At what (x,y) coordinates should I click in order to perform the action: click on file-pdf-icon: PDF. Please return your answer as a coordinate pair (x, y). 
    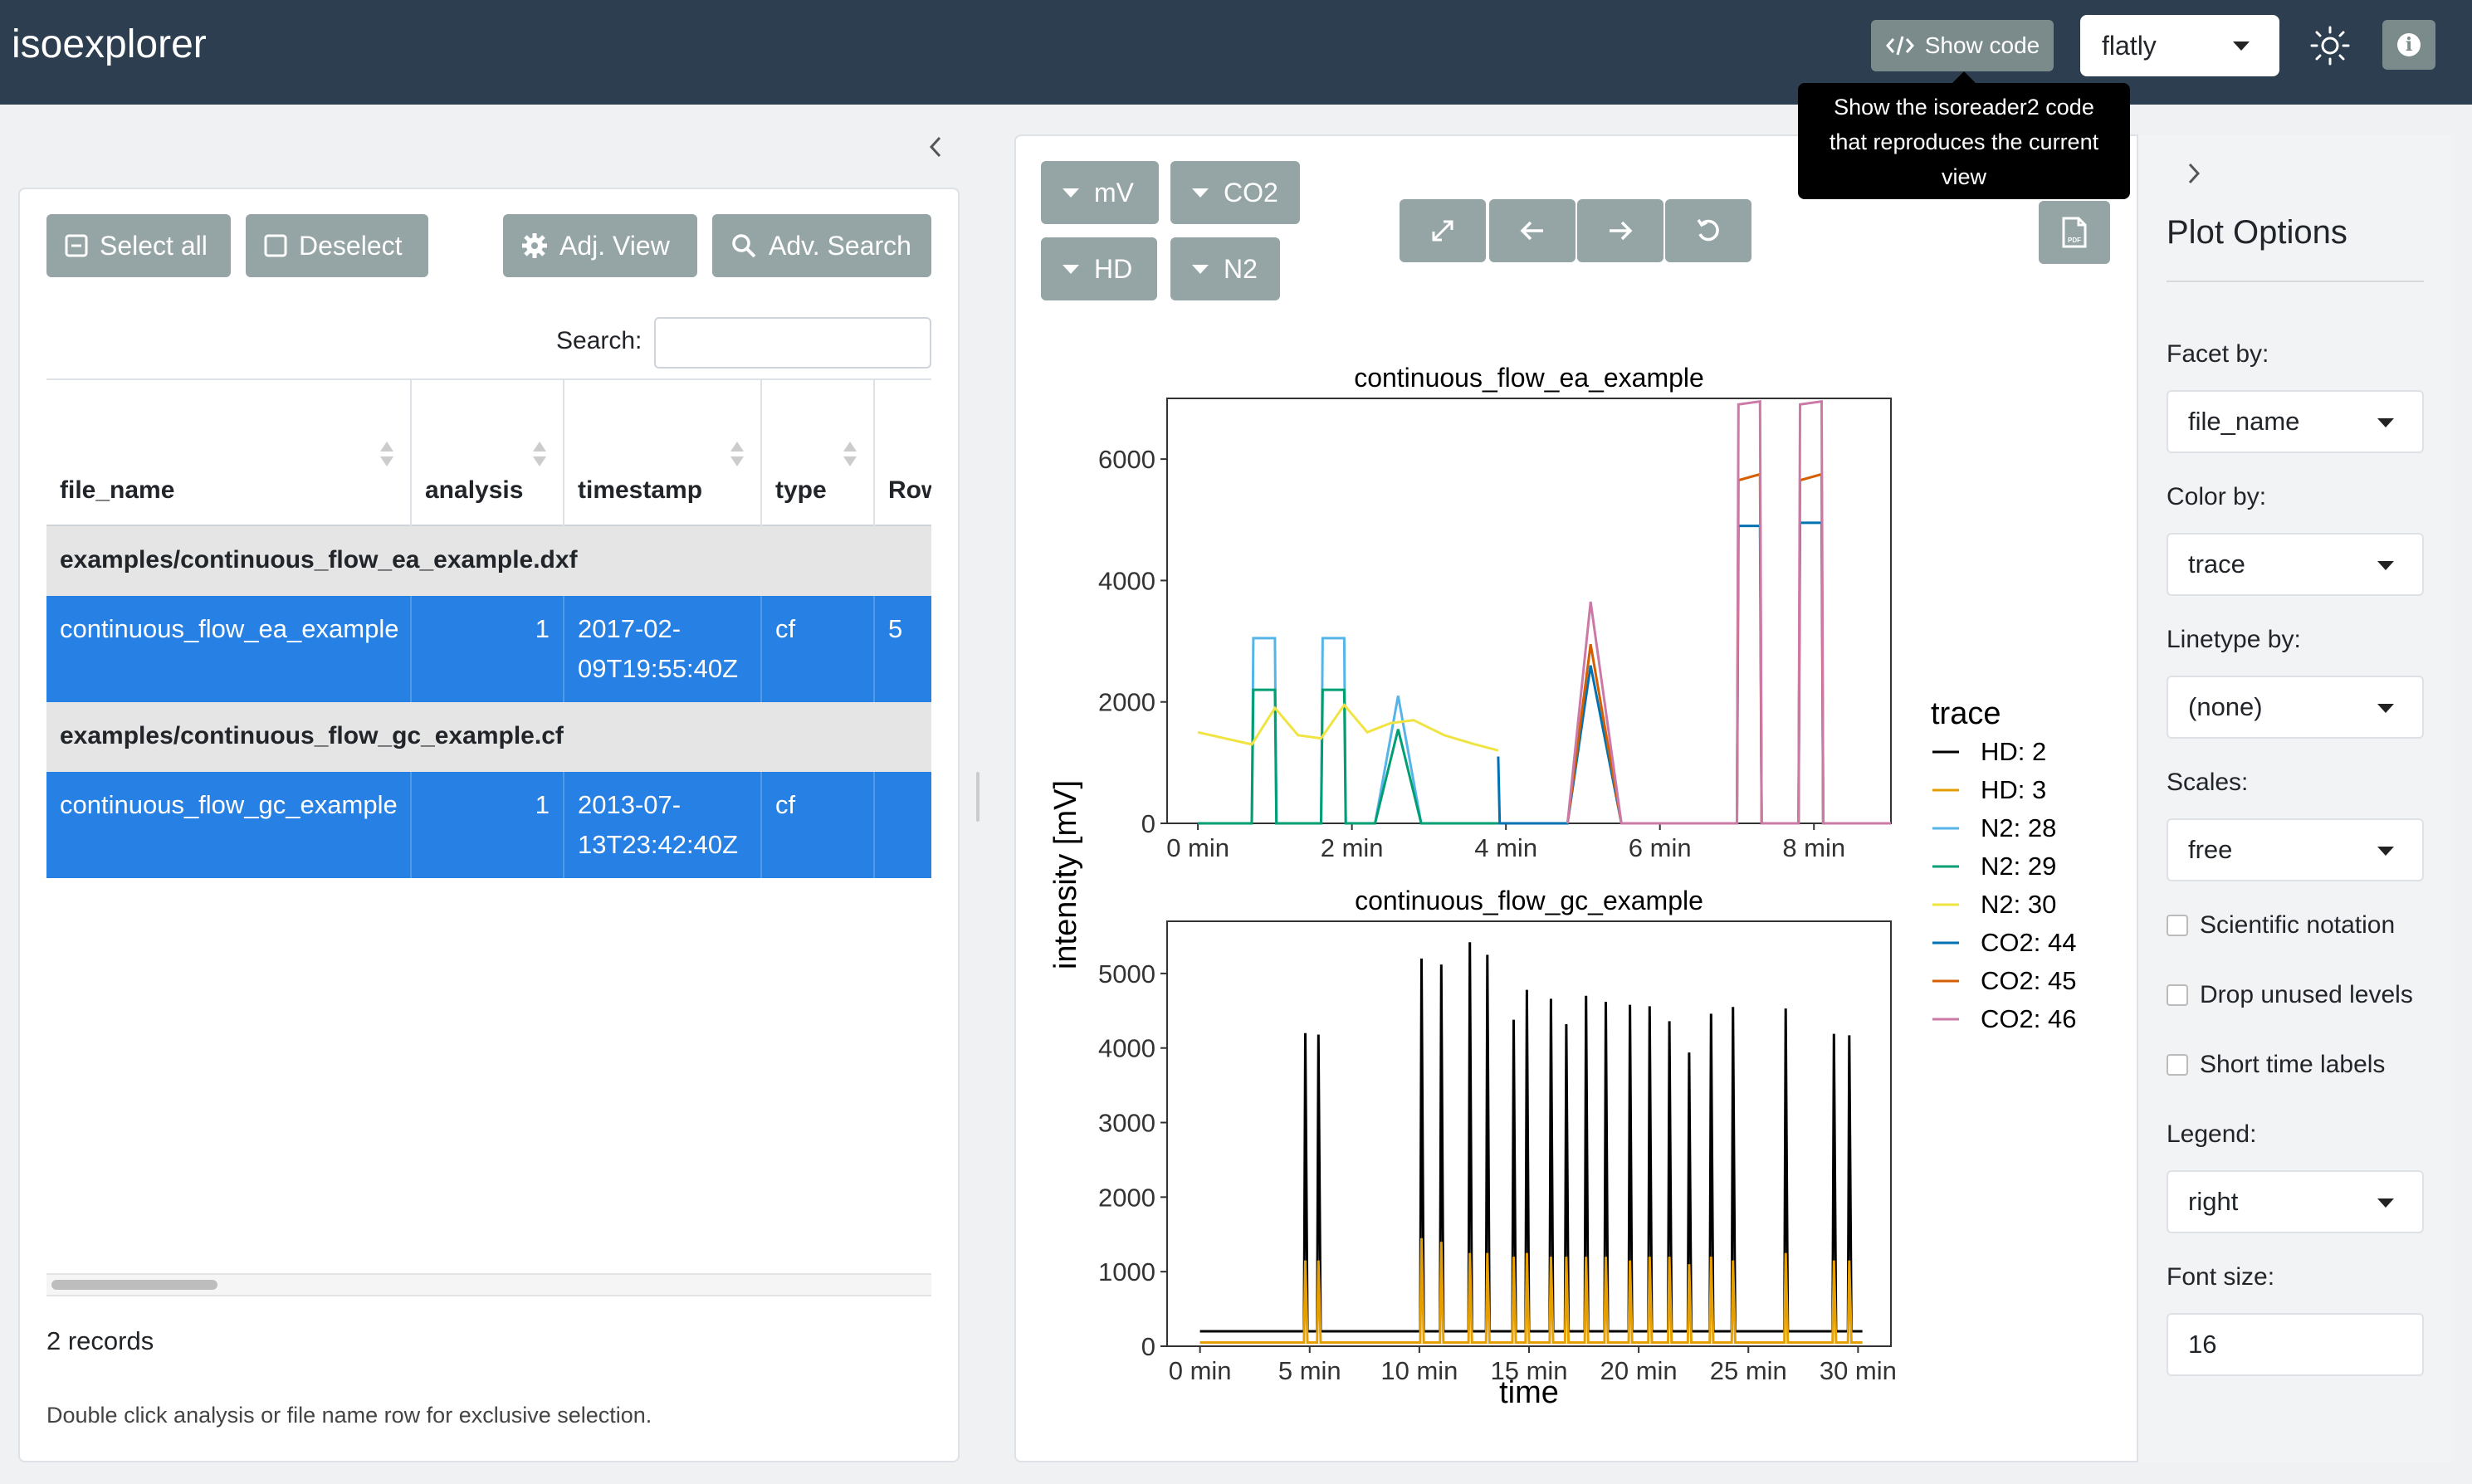
    Looking at the image, I should click on (2074, 232).